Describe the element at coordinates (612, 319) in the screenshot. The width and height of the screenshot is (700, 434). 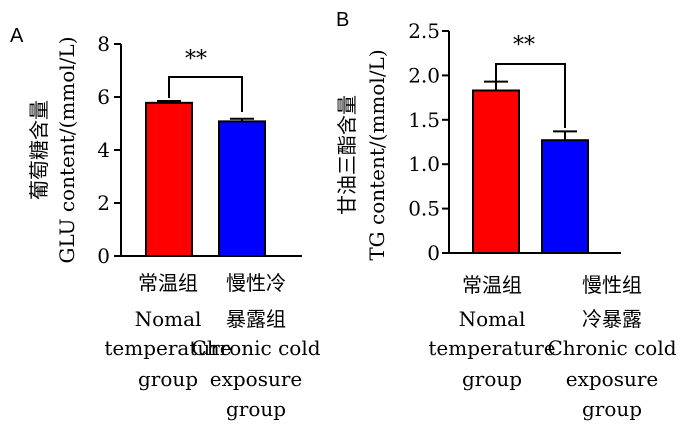
I see `category-label: 冷暴露` at that location.